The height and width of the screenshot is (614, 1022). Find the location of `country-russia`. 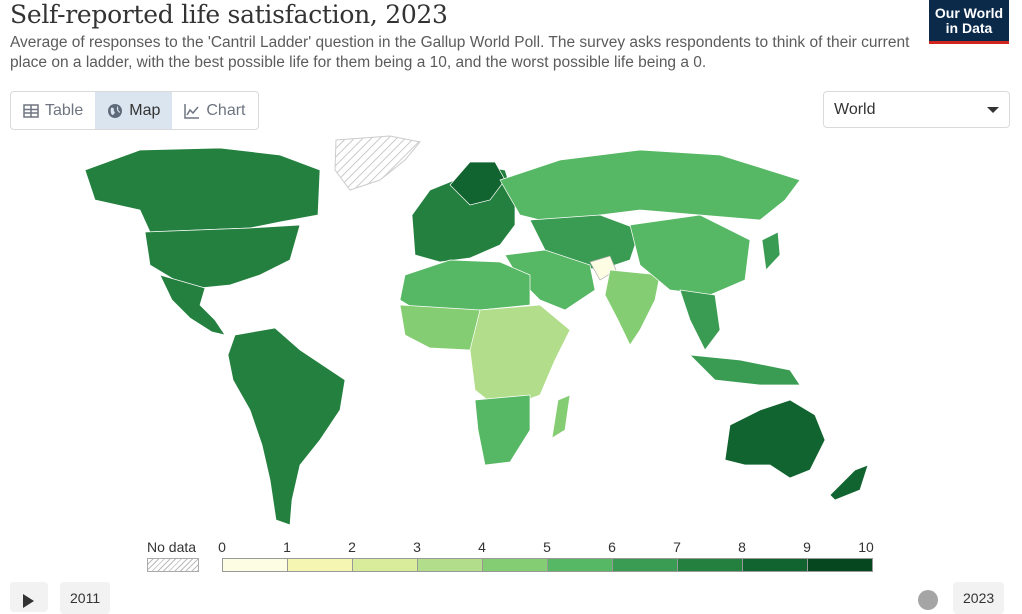

country-russia is located at coordinates (650, 187).